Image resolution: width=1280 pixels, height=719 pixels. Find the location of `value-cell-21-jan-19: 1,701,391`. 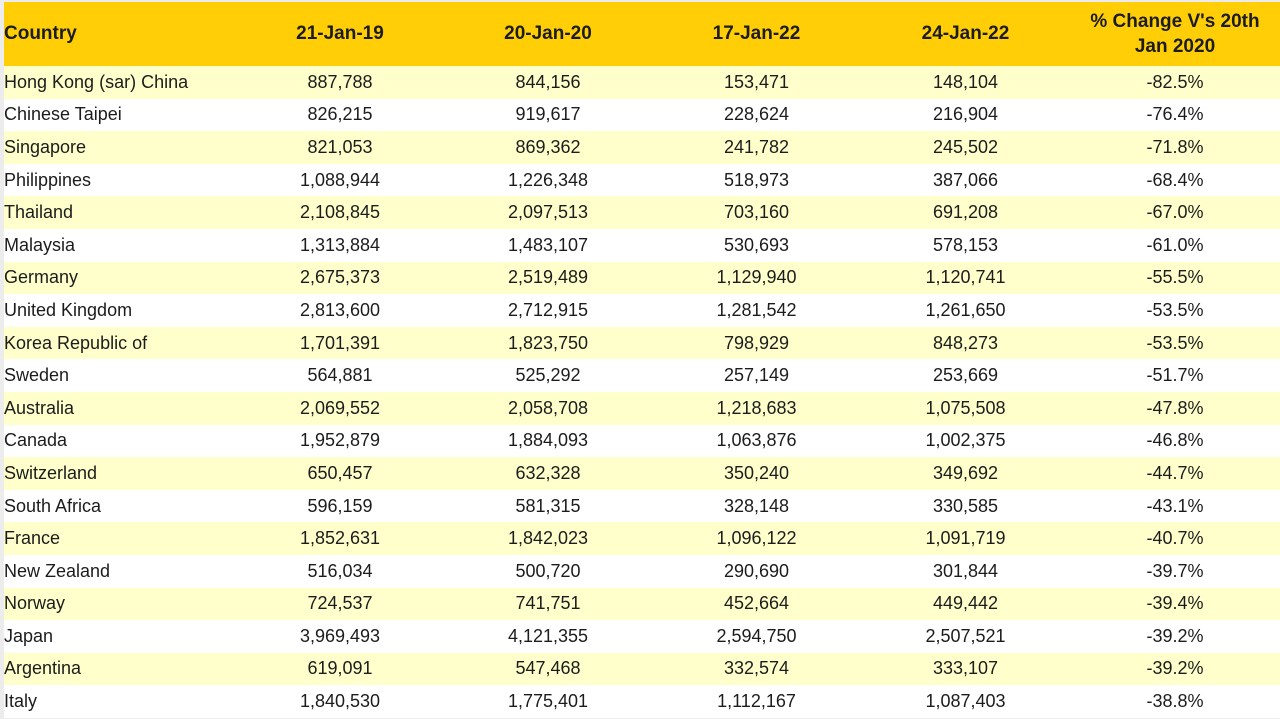

value-cell-21-jan-19: 1,701,391 is located at coordinates (340, 343).